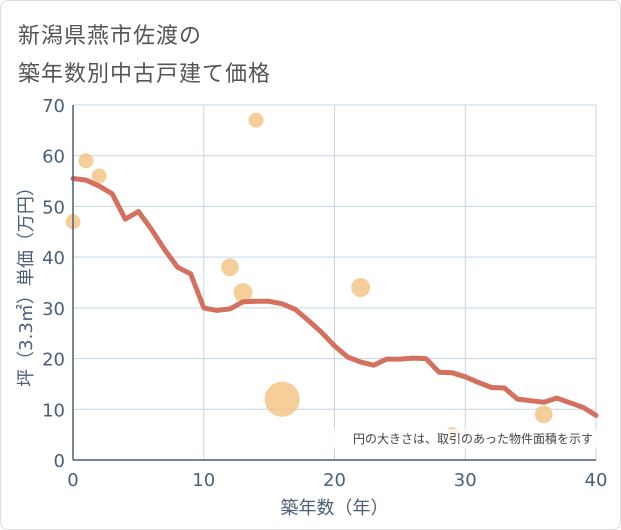 This screenshot has height=530, width=621. What do you see at coordinates (473, 438) in the screenshot?
I see `annotation-text: 円の大きさは、取引のあった物件面積を示す` at bounding box center [473, 438].